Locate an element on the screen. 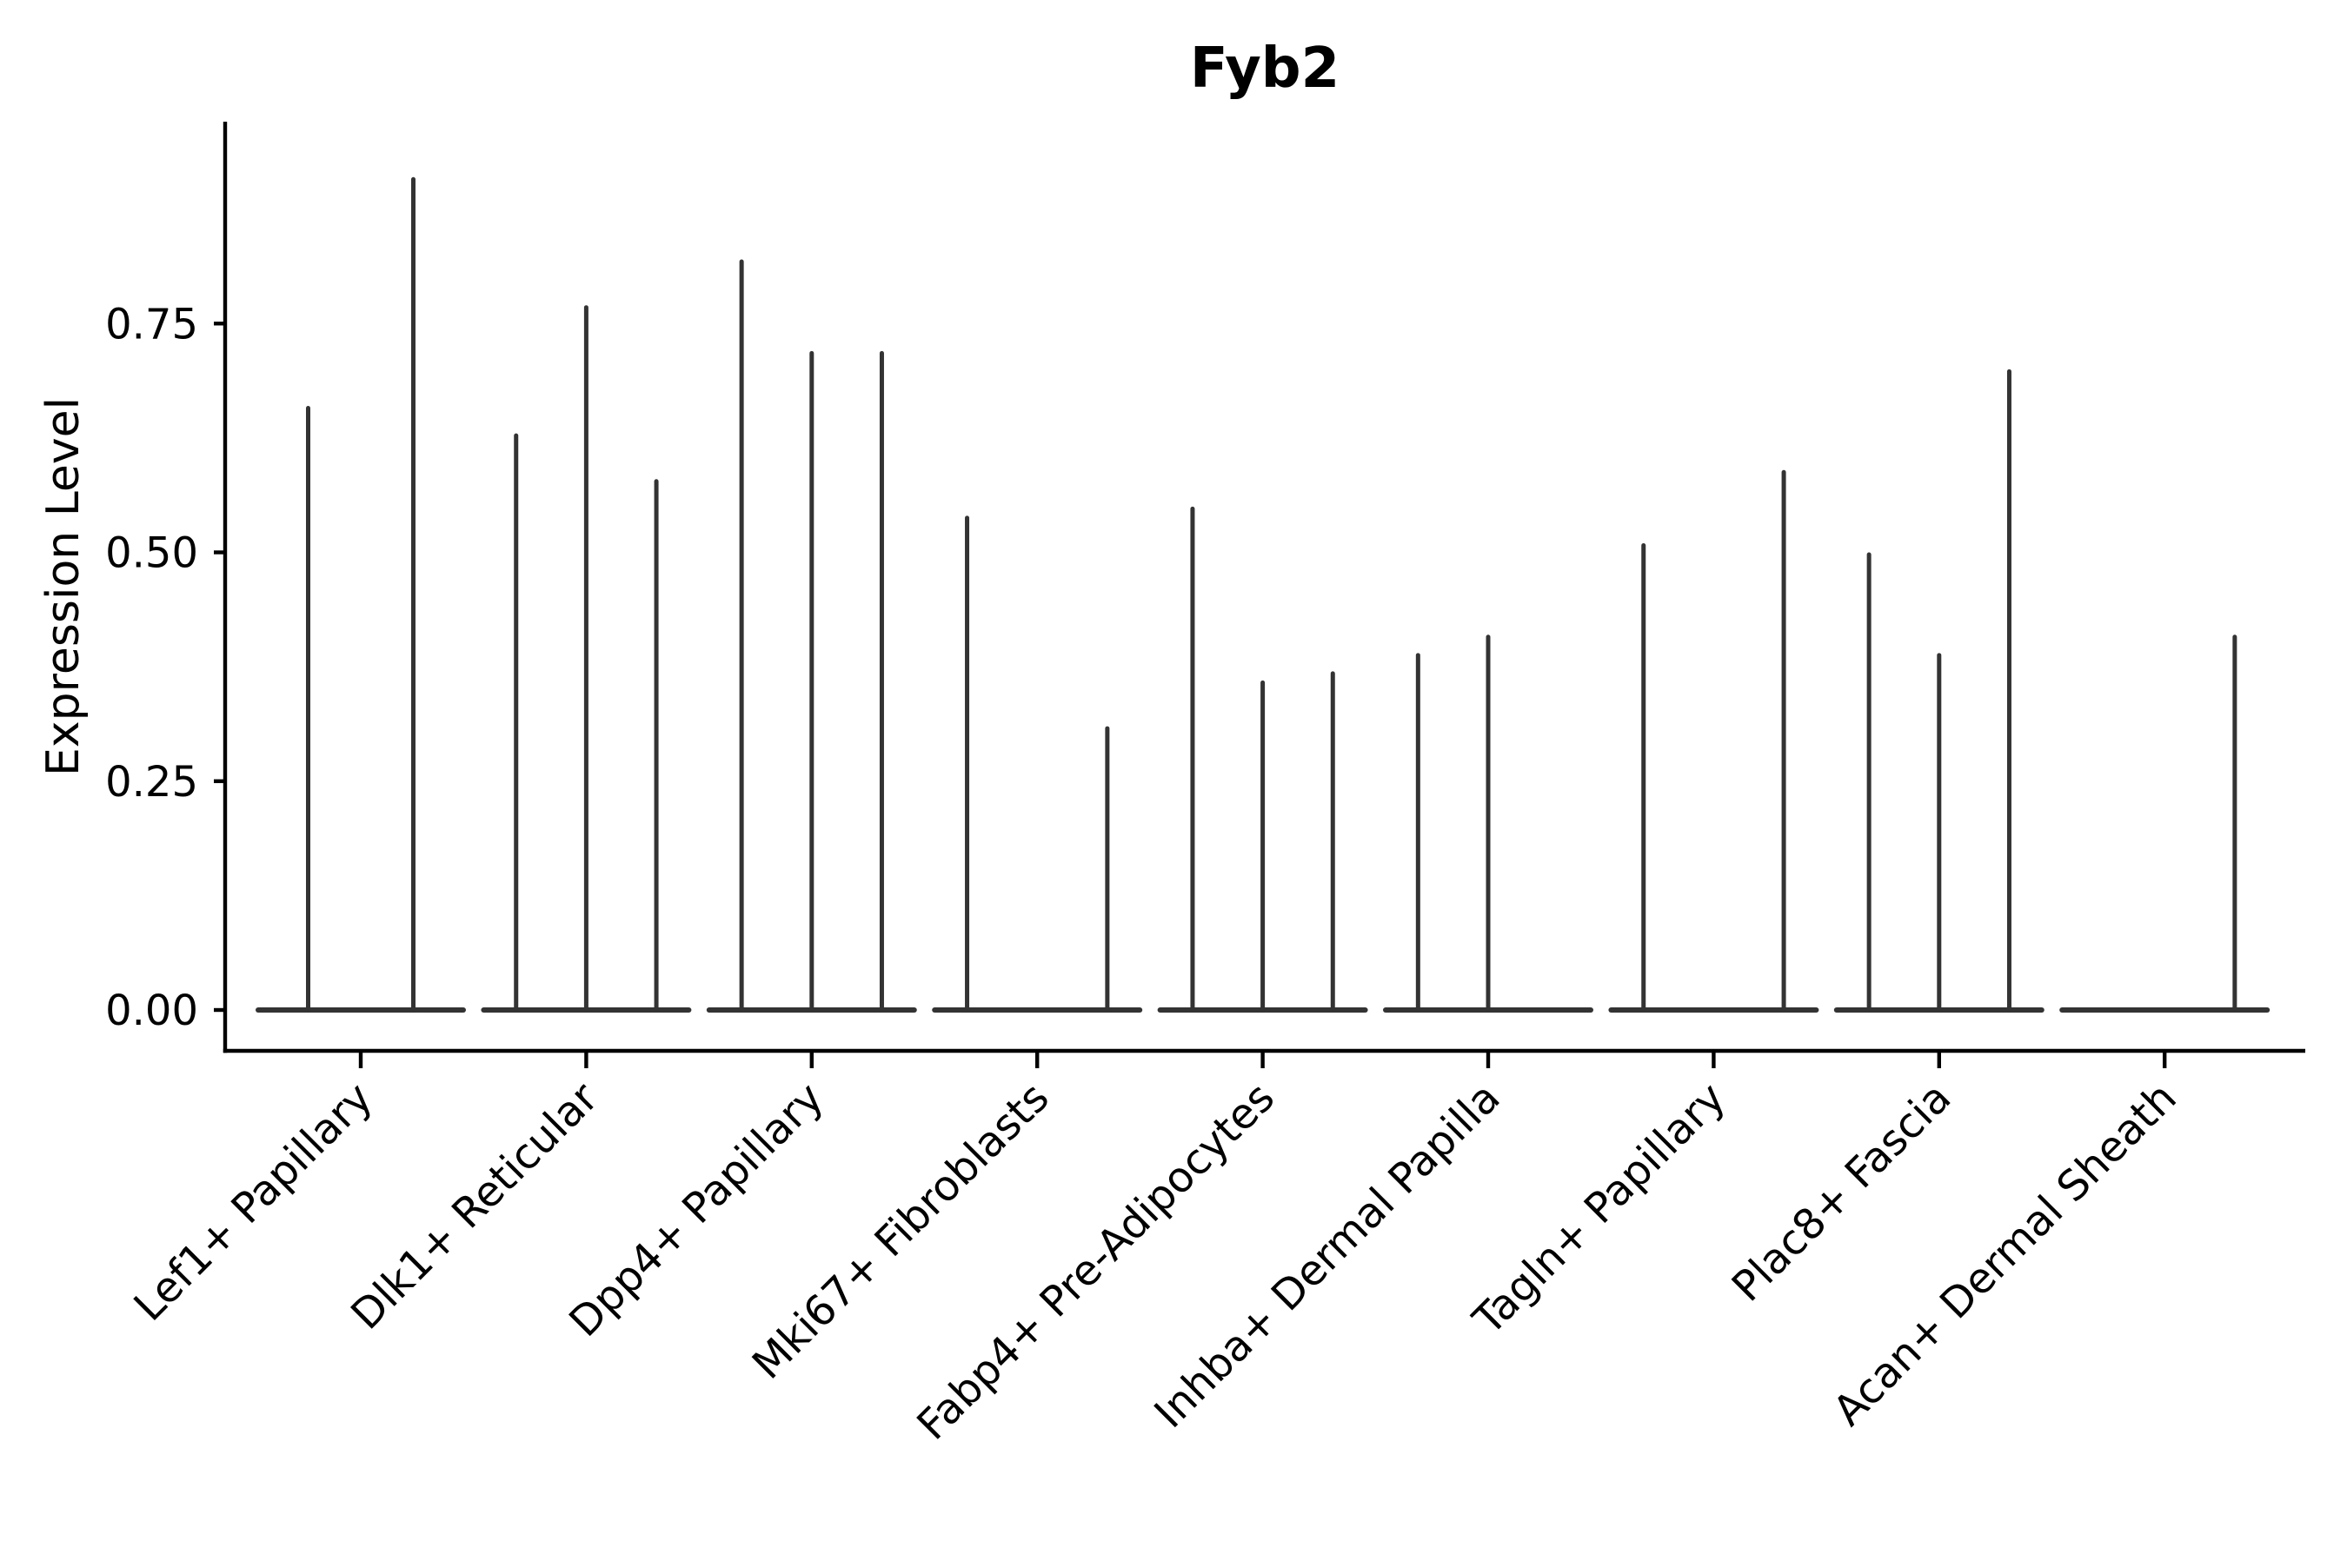 The width and height of the screenshot is (2347, 1568). x-category-label-0: Lef1+ Papillary is located at coordinates (253, 1202).